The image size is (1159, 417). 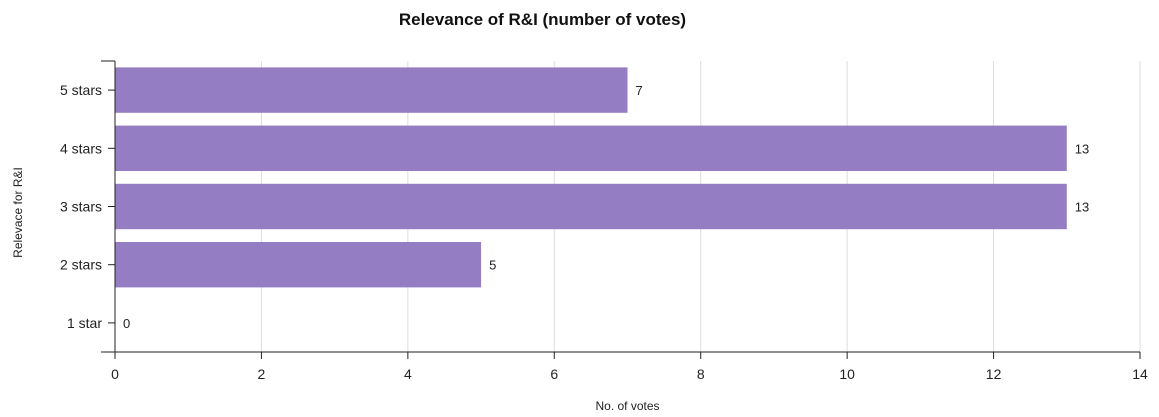 What do you see at coordinates (1140, 374) in the screenshot?
I see `x-tick-label: 14` at bounding box center [1140, 374].